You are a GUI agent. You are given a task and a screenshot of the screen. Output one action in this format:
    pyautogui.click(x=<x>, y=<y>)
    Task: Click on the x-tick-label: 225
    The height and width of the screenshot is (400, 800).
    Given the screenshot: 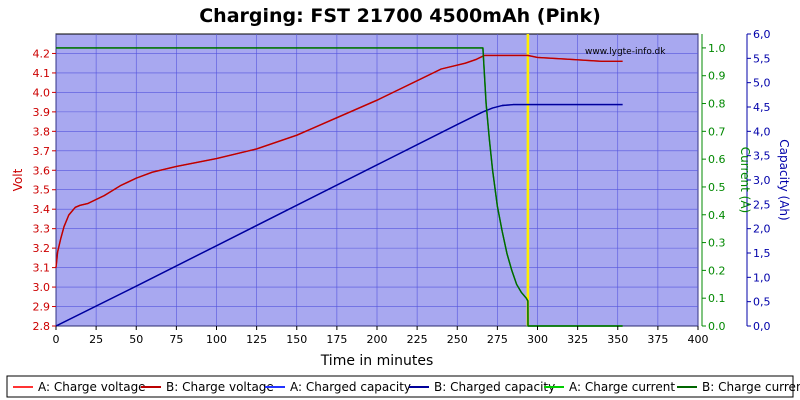 What is the action you would take?
    pyautogui.click(x=417, y=339)
    